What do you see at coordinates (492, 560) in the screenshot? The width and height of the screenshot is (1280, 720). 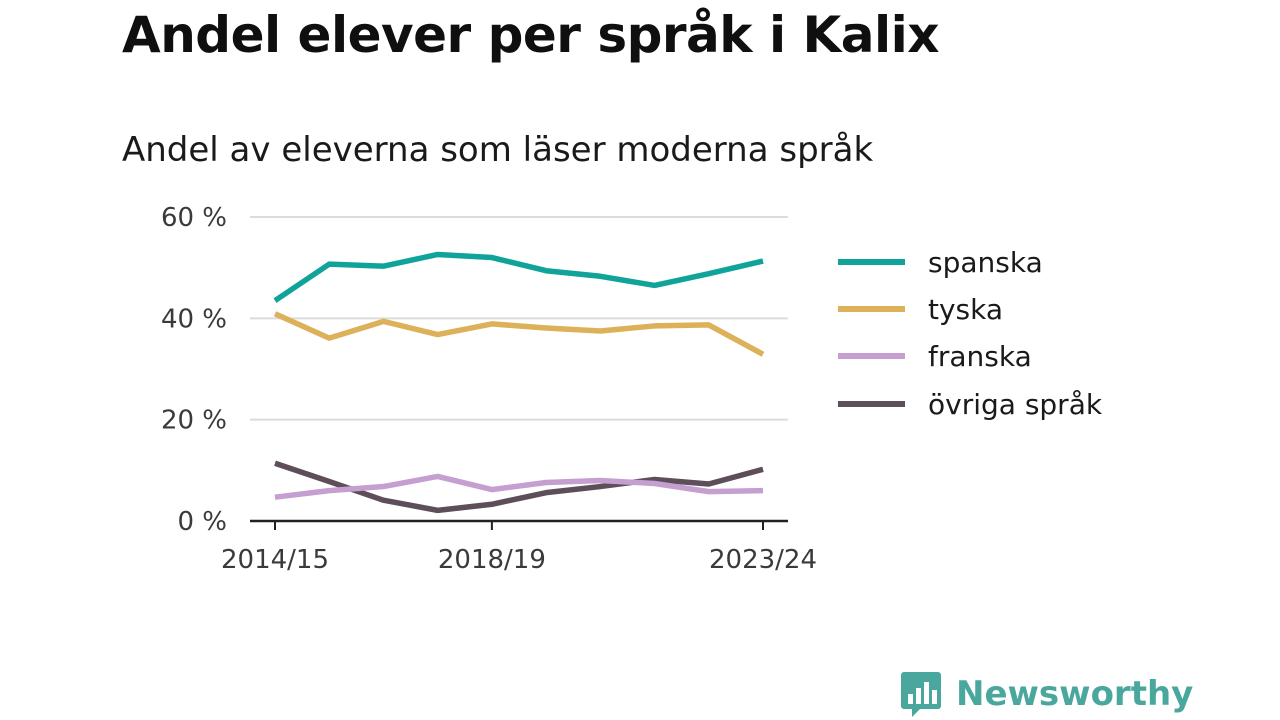 I see `x-tick-label: 2018/19` at bounding box center [492, 560].